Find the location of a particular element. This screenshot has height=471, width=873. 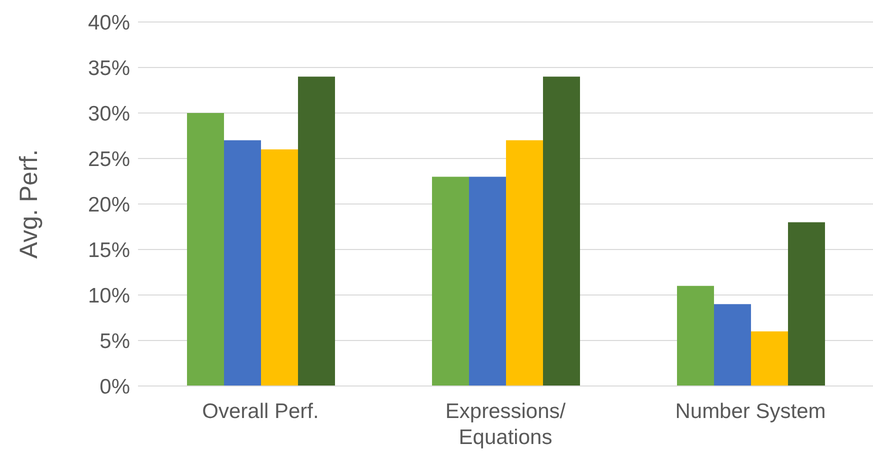

y-tick-label: 25% is located at coordinates (109, 159).